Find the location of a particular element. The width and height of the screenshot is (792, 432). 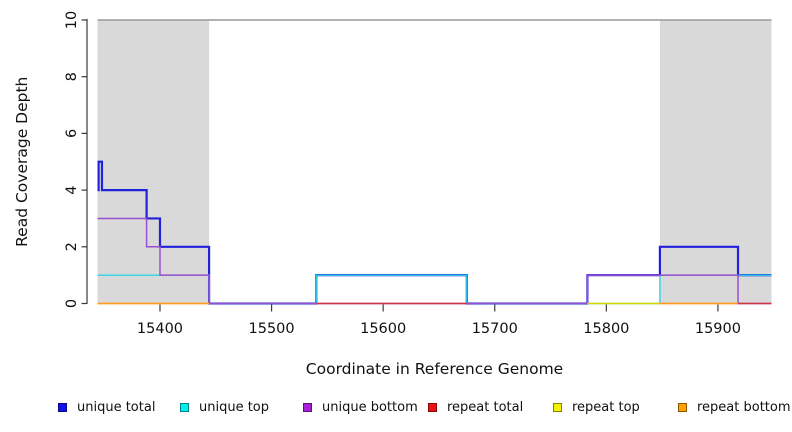

legend-item-unique-top: unique top is located at coordinates (224, 407).